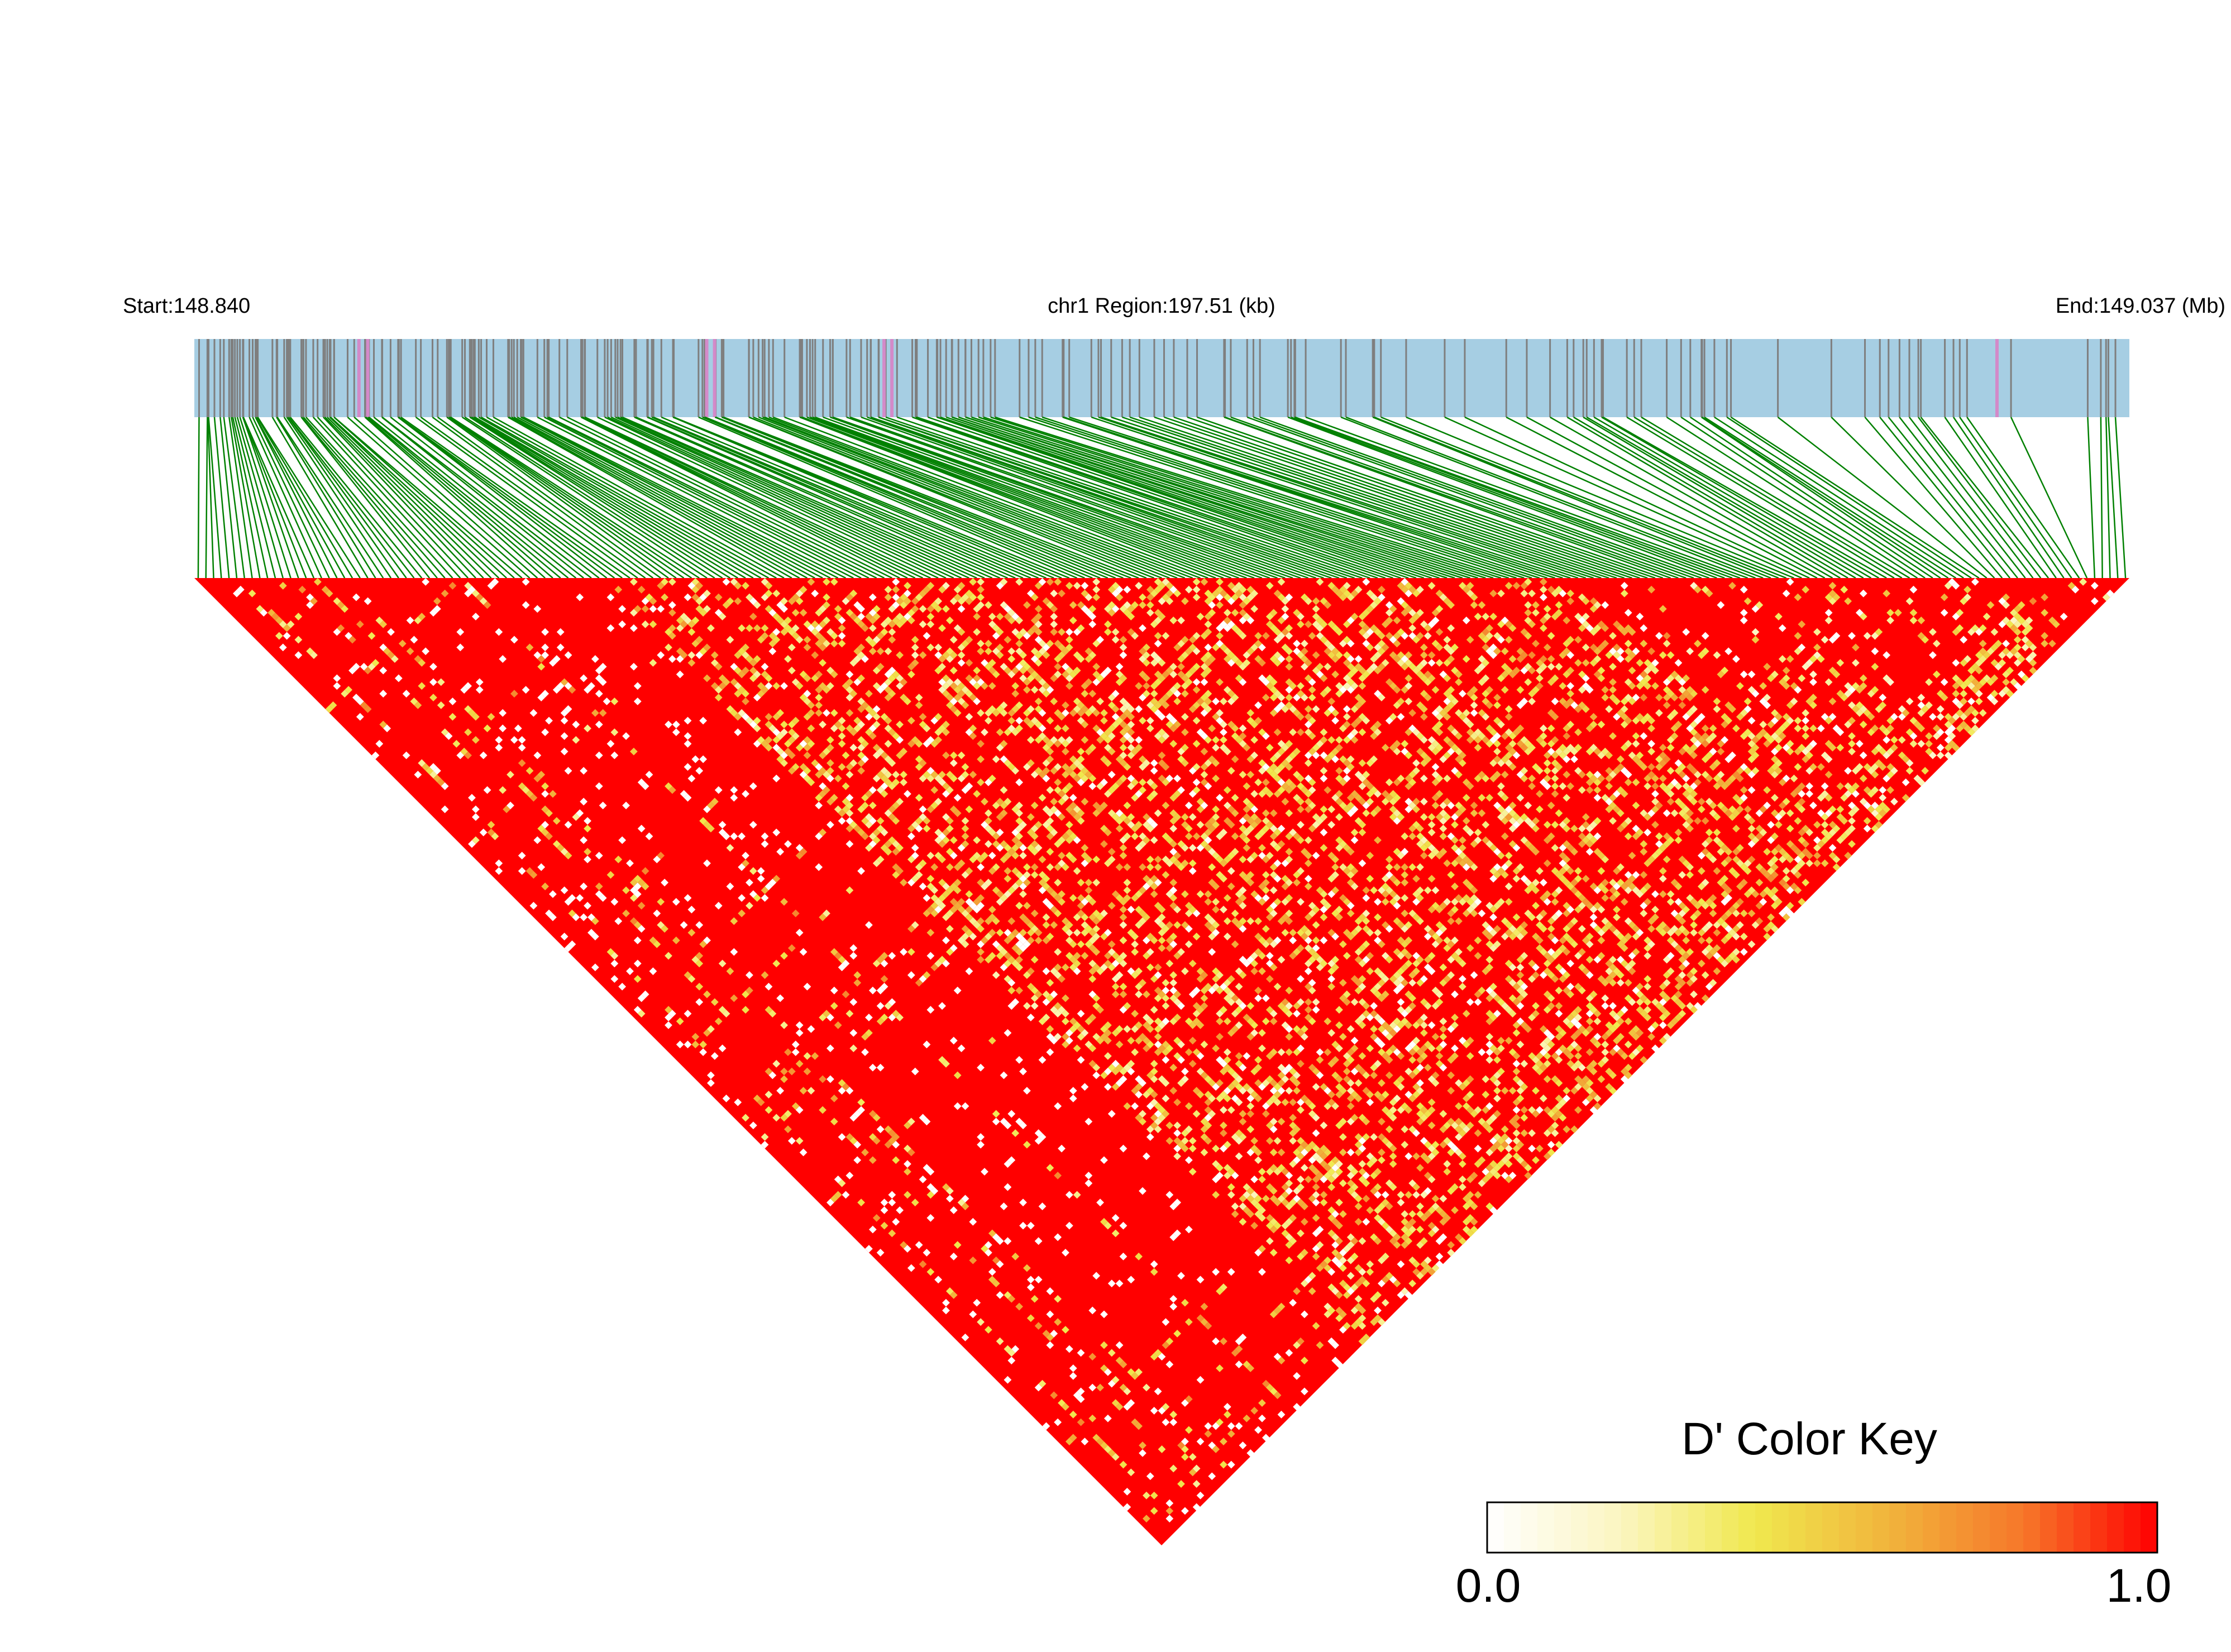  I want to click on snp-position-connectors, so click(1161, 497).